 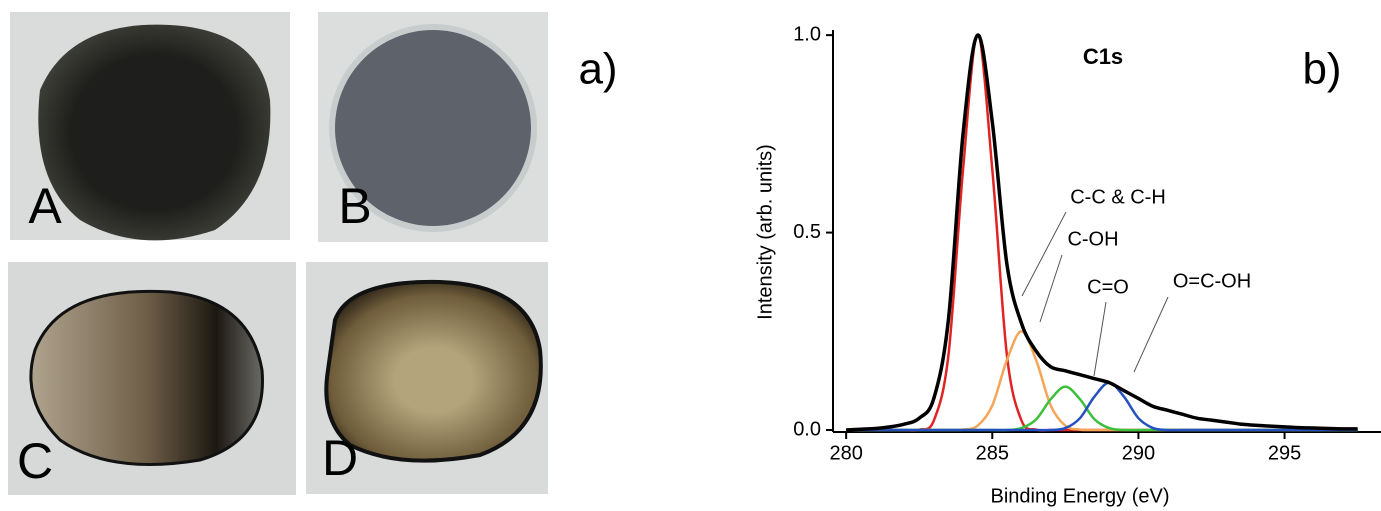 I want to click on sample-label: B, so click(x=354, y=206).